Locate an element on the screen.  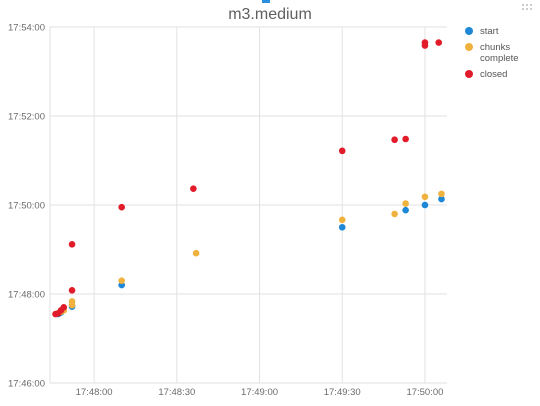
x-tick-label: 17:48:30 is located at coordinates (176, 392).